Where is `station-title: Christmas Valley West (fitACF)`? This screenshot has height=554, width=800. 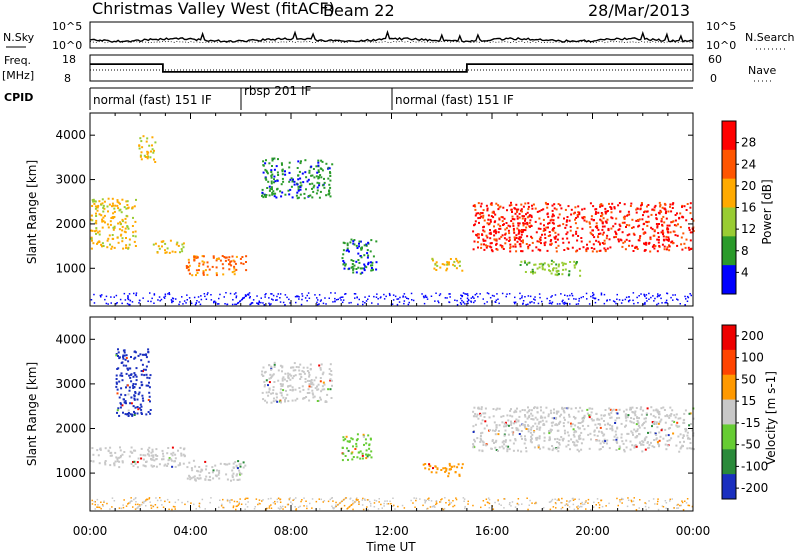
station-title: Christmas Valley West (fitACF) is located at coordinates (213, 9).